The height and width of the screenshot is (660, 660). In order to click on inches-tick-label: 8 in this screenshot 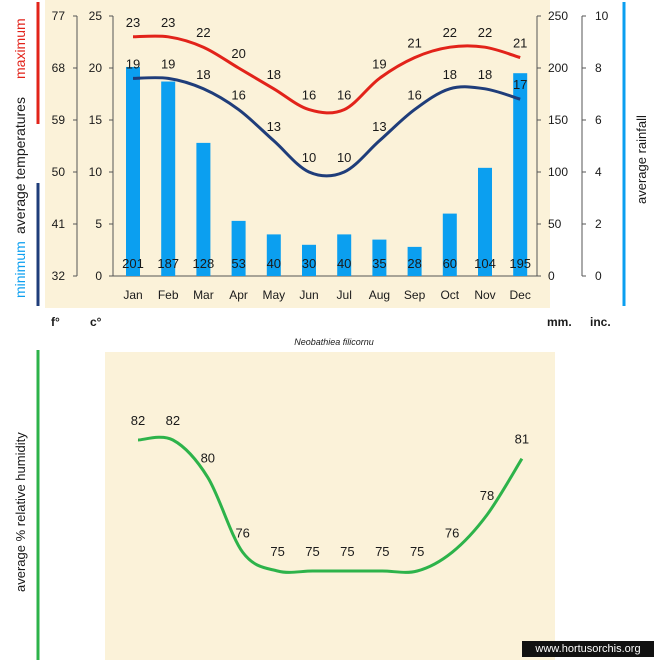, I will do `click(598, 68)`.